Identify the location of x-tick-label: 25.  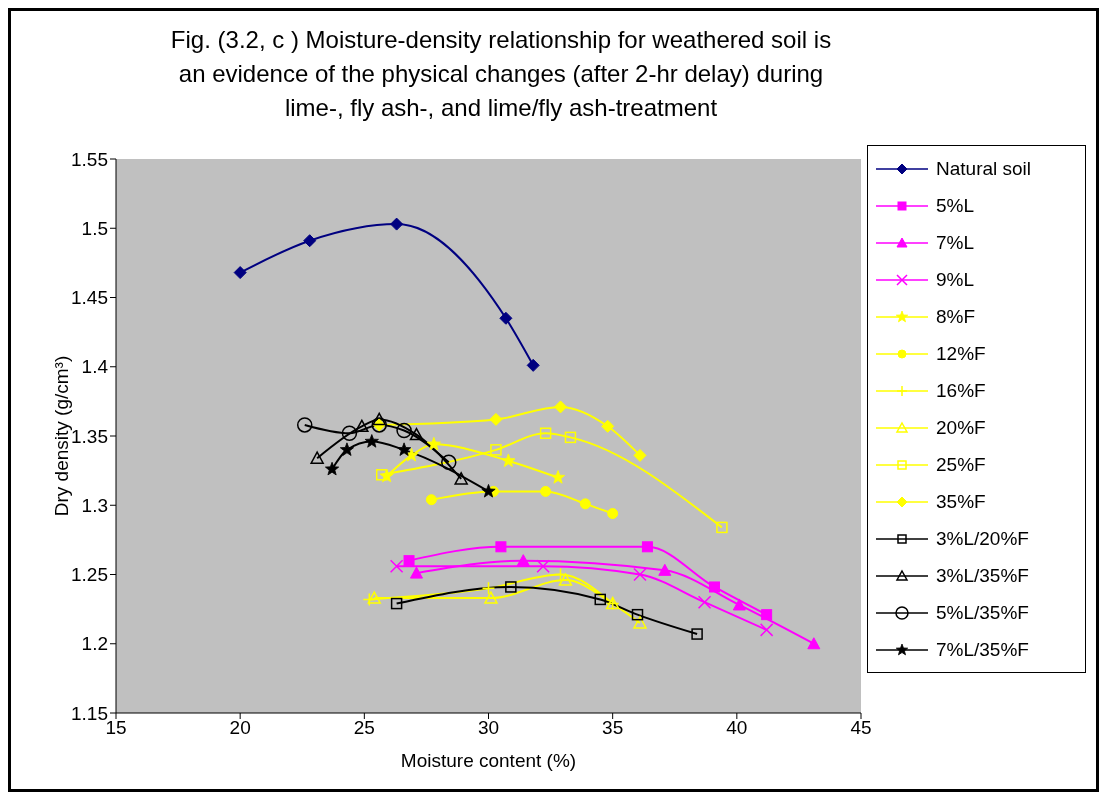
(364, 728).